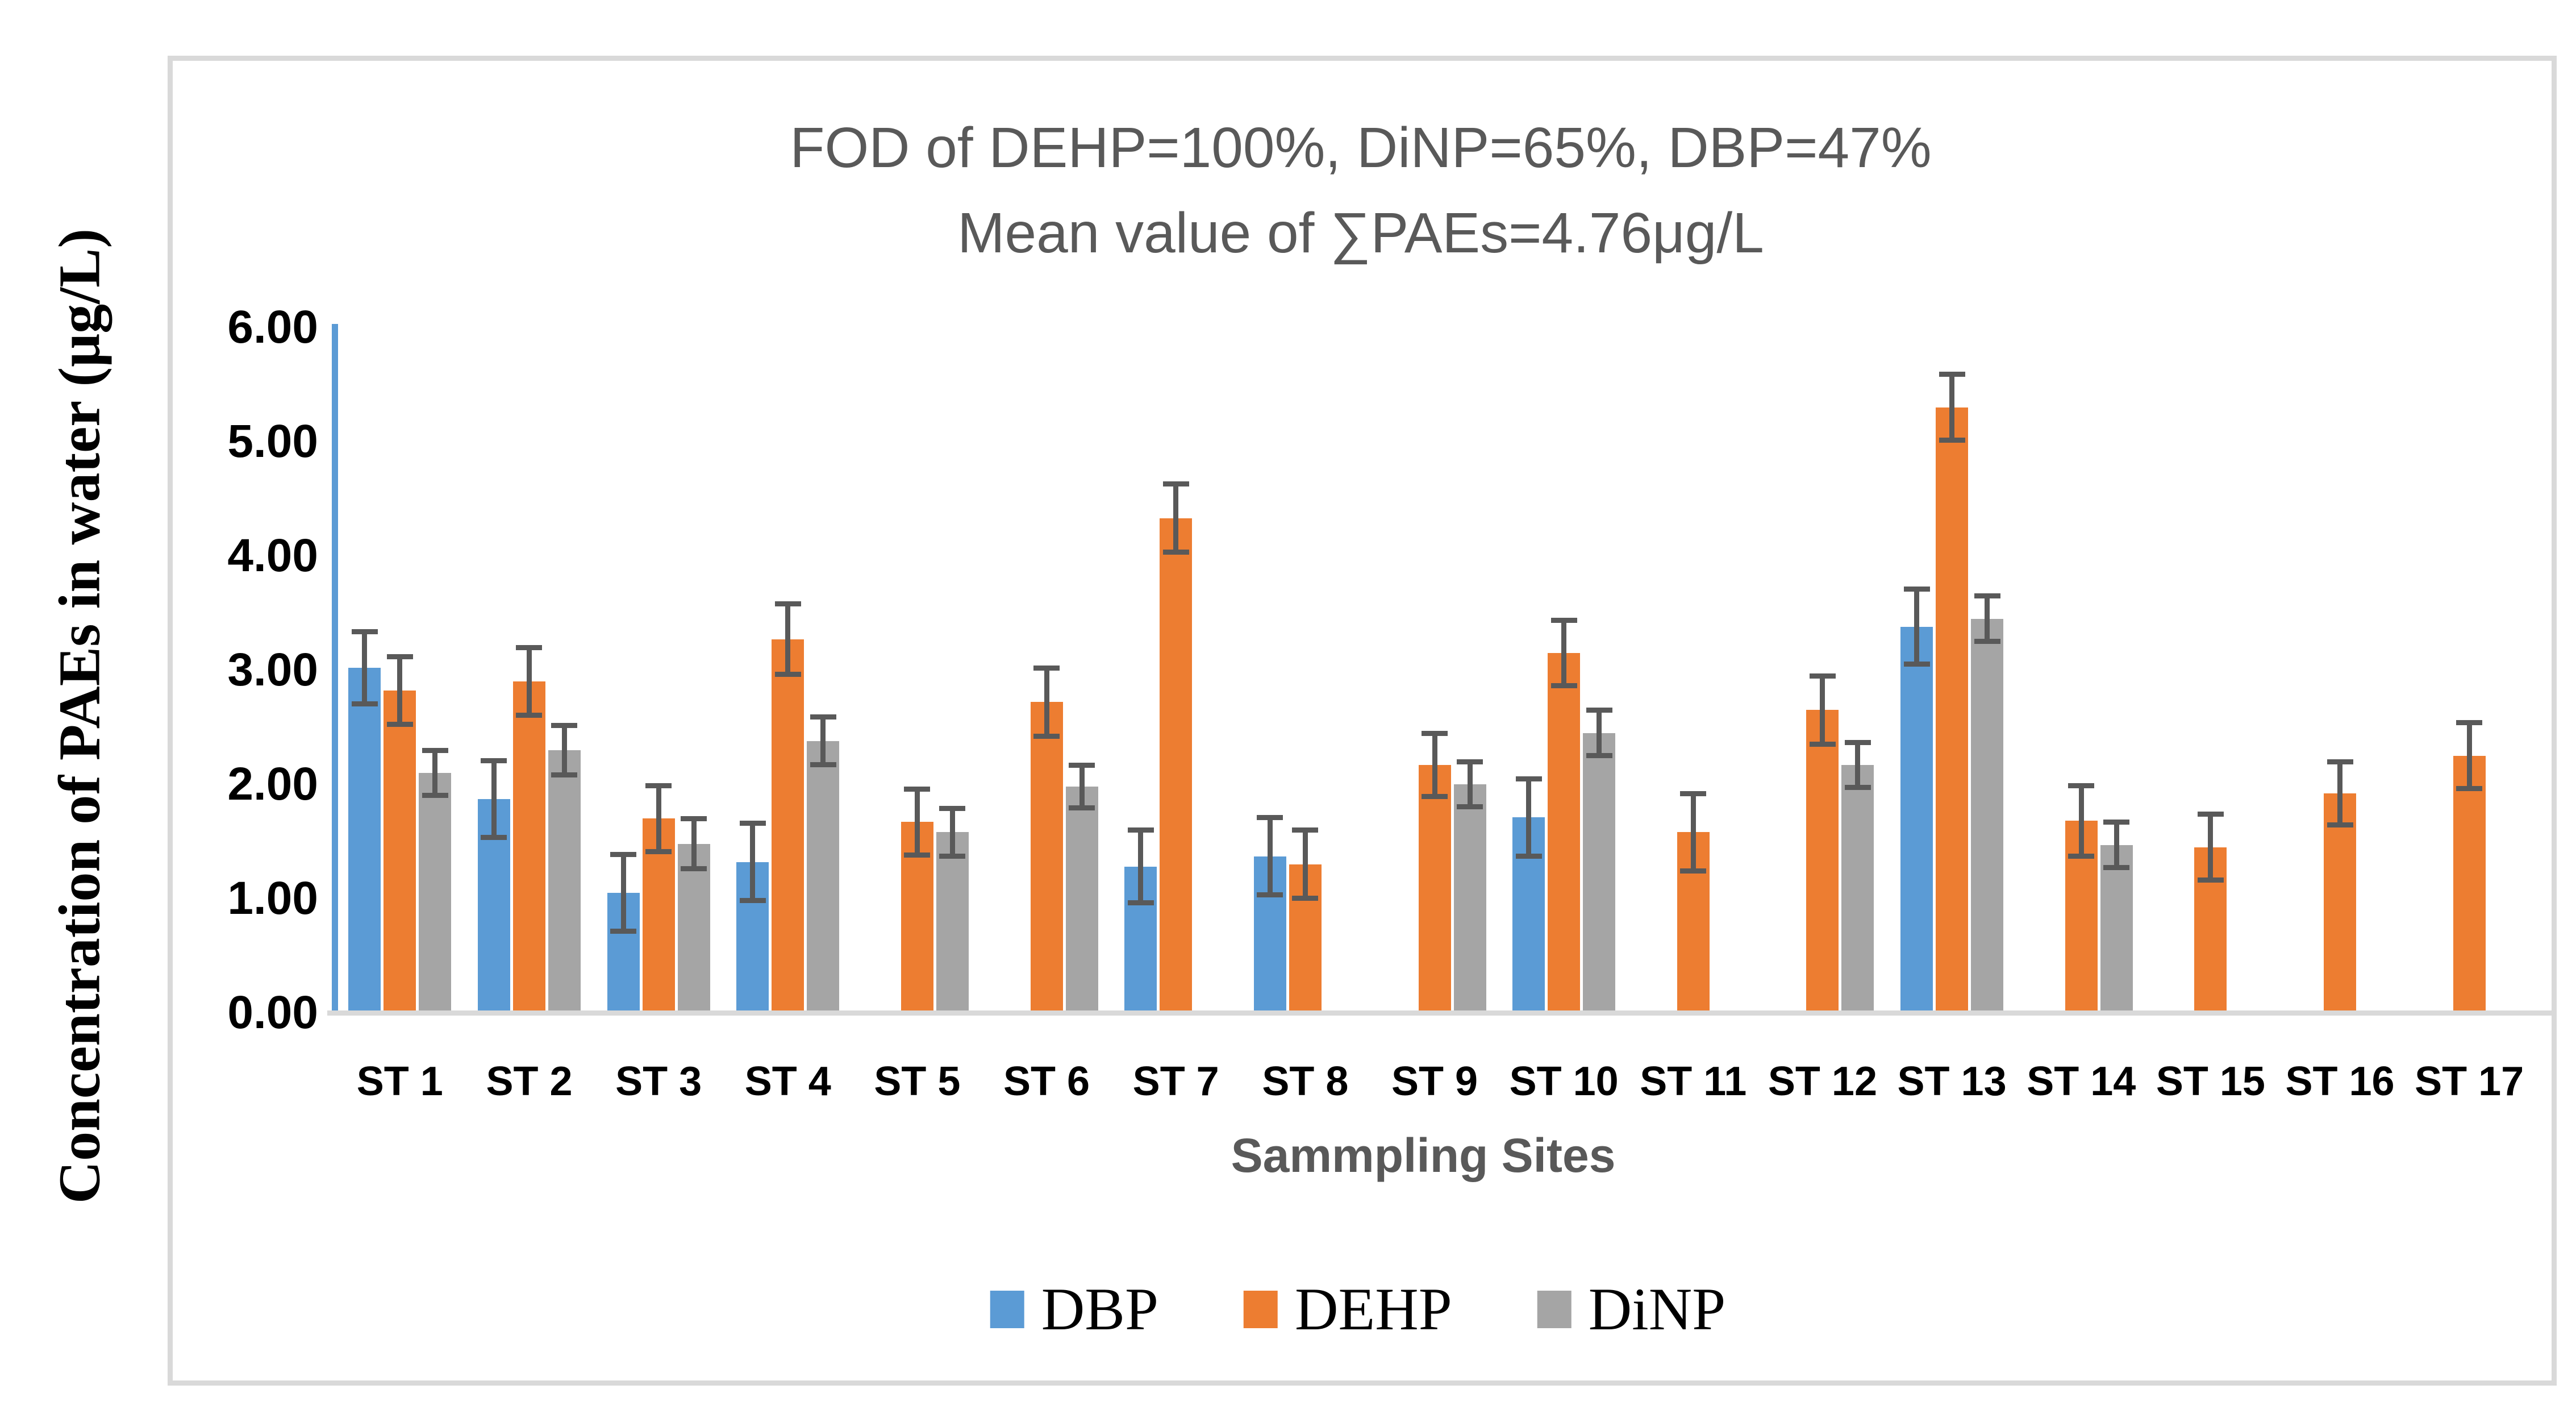  I want to click on x-tick-label-ST-6: ST 6, so click(1046, 1081).